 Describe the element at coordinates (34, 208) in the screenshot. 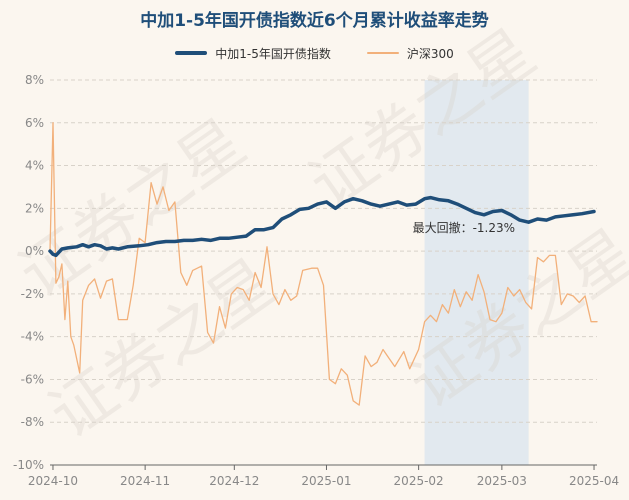

I see `y-tick-label: 2%` at that location.